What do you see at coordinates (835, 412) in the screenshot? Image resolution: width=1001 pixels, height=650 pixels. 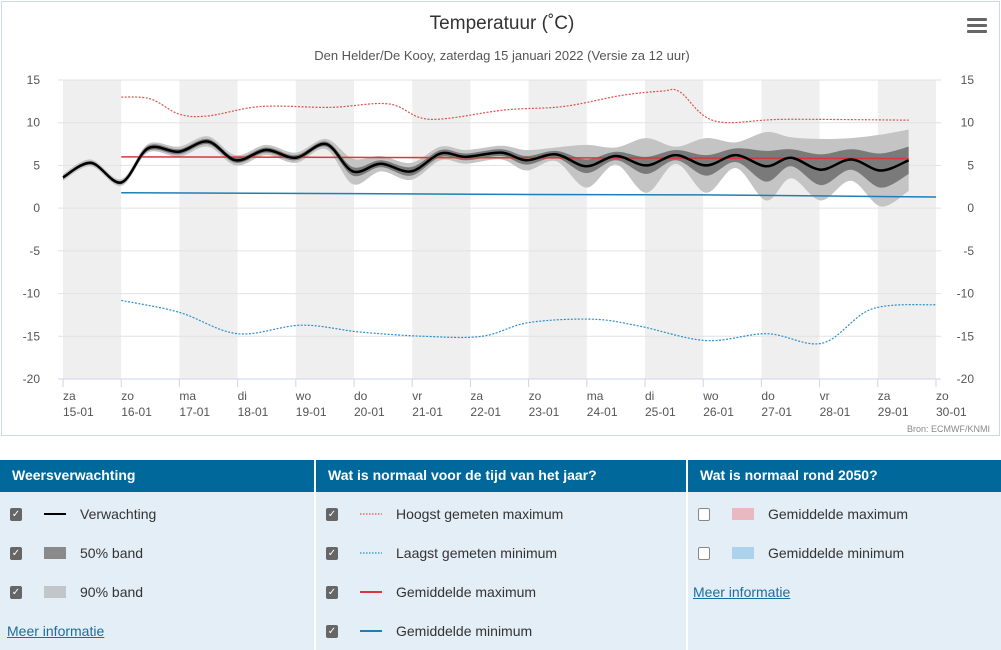 I see `x-tick-date: 28-01` at bounding box center [835, 412].